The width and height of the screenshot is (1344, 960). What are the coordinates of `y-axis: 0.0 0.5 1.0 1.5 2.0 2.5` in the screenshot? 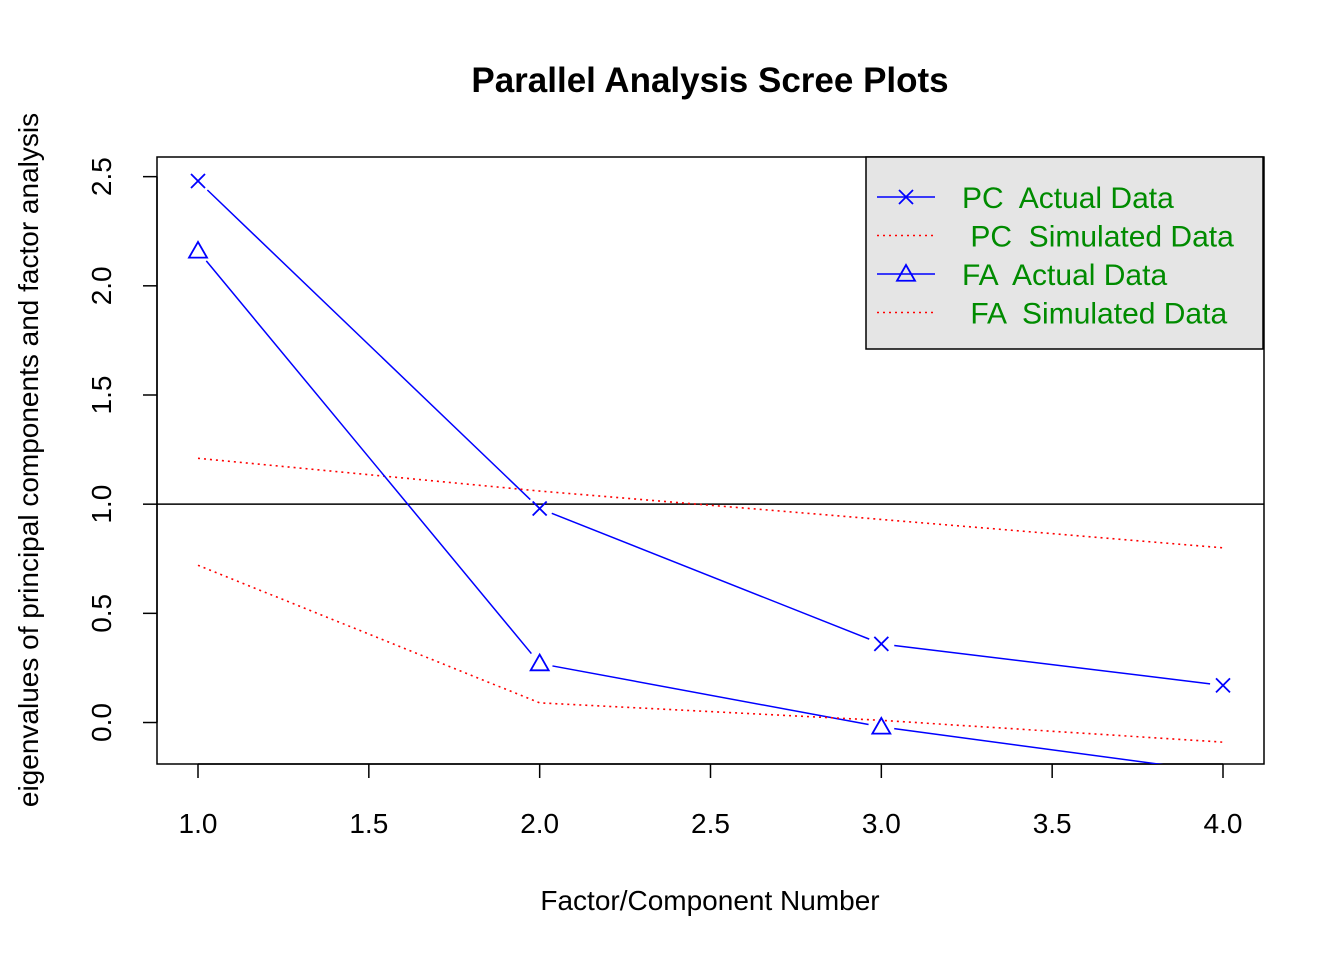 It's located at (122, 449).